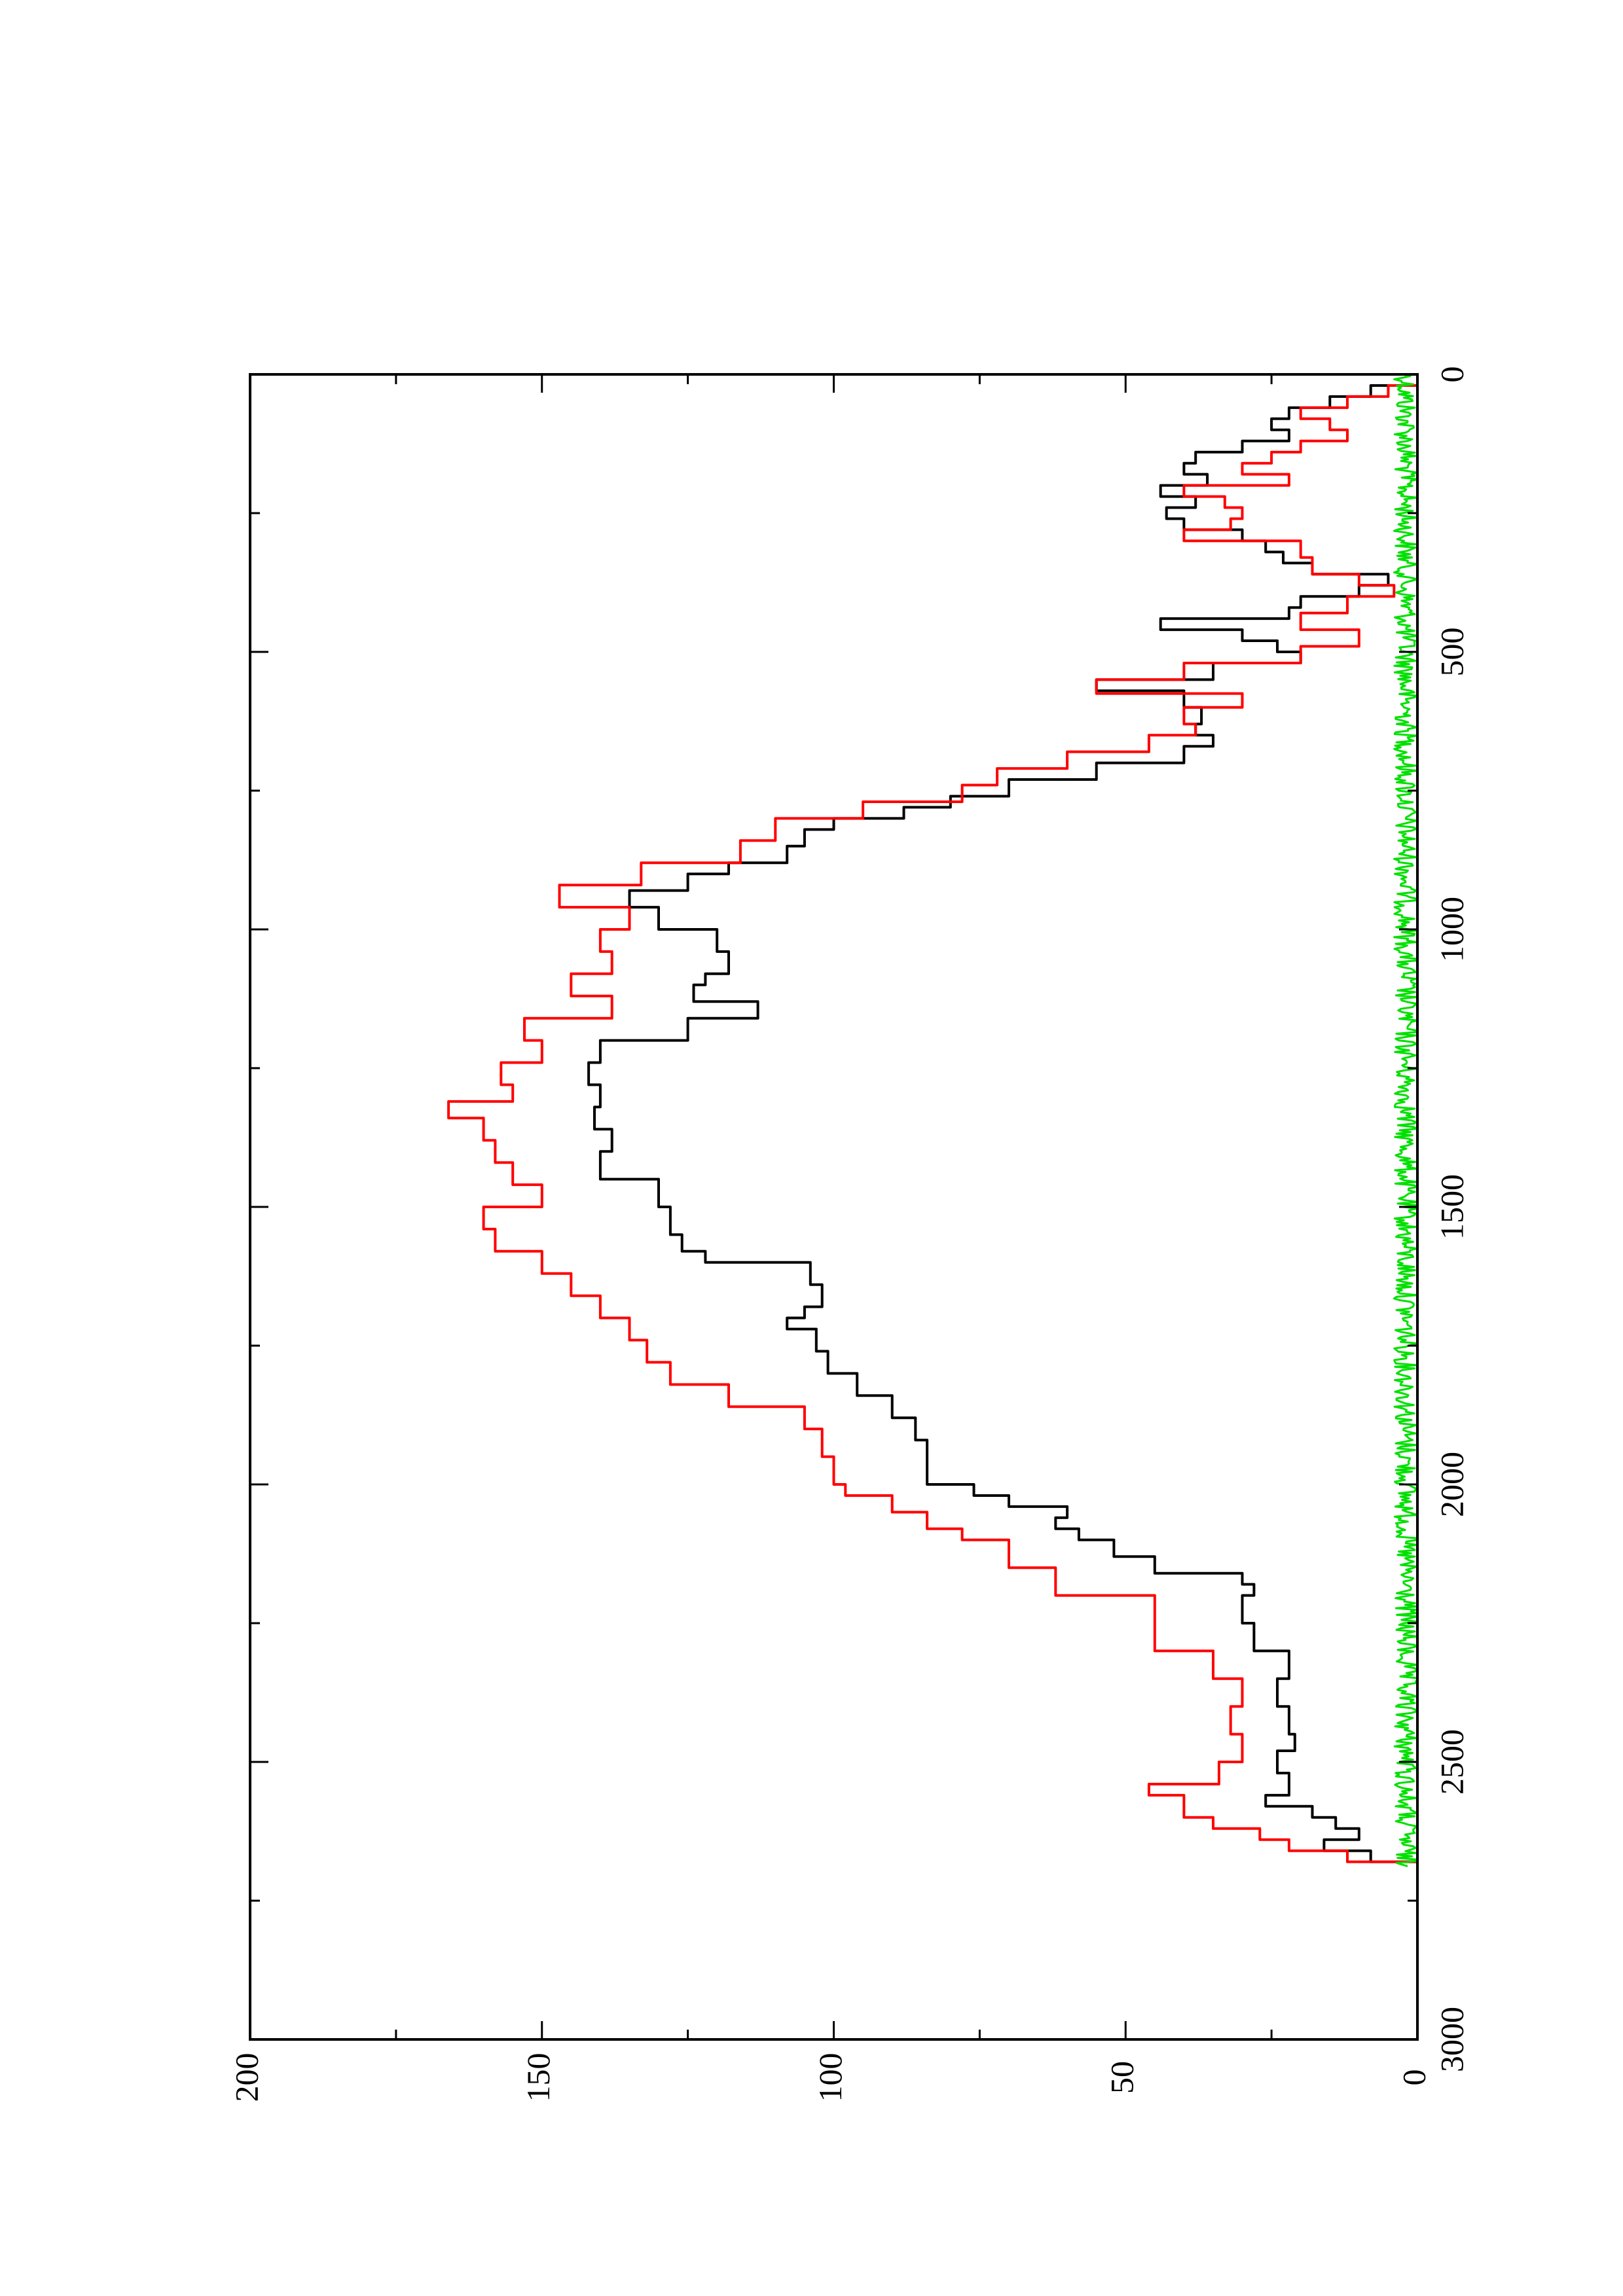  Describe the element at coordinates (1122, 2077) in the screenshot. I see `y-tick-label: 50` at that location.